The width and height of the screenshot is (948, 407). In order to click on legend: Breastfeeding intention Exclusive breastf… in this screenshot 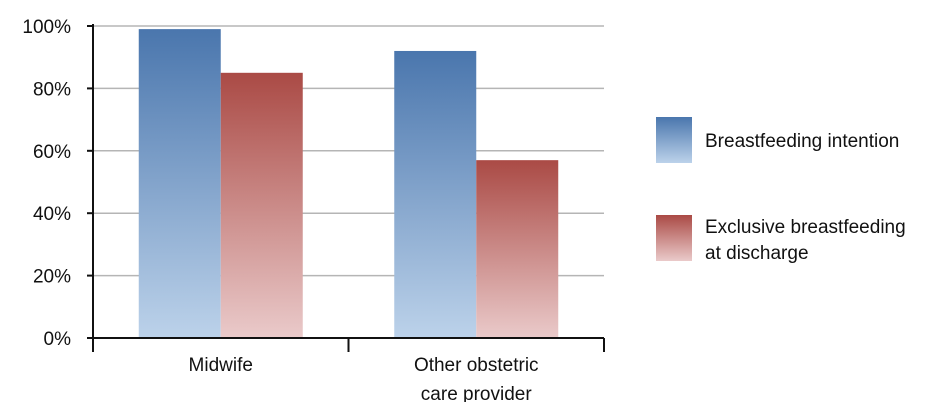, I will do `click(781, 190)`.